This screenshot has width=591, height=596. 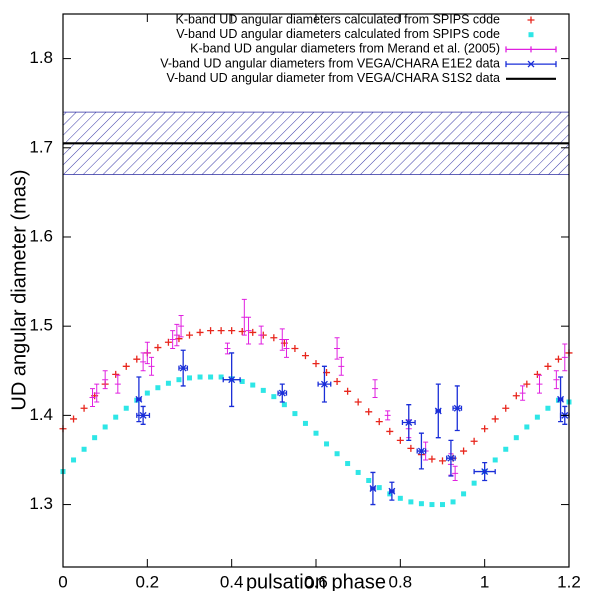 I want to click on y-tick-label: 1.5, so click(x=41, y=325).